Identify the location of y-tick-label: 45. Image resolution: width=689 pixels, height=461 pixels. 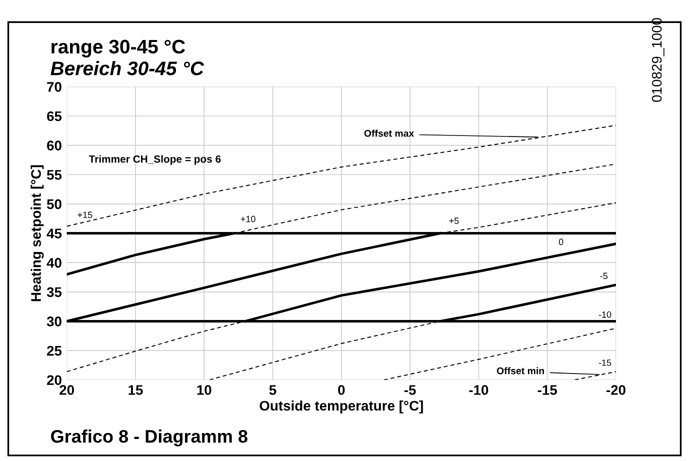
(54, 233).